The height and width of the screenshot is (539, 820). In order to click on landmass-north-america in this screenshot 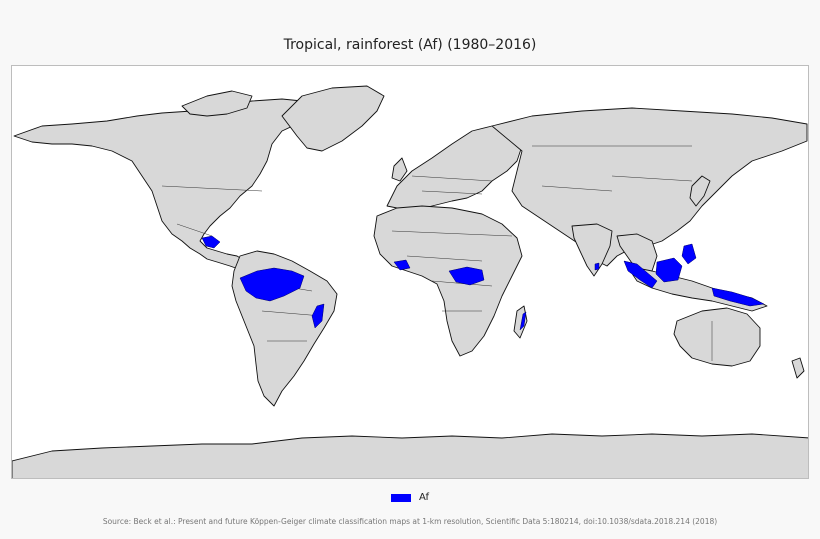, I will do `click(163, 185)`.